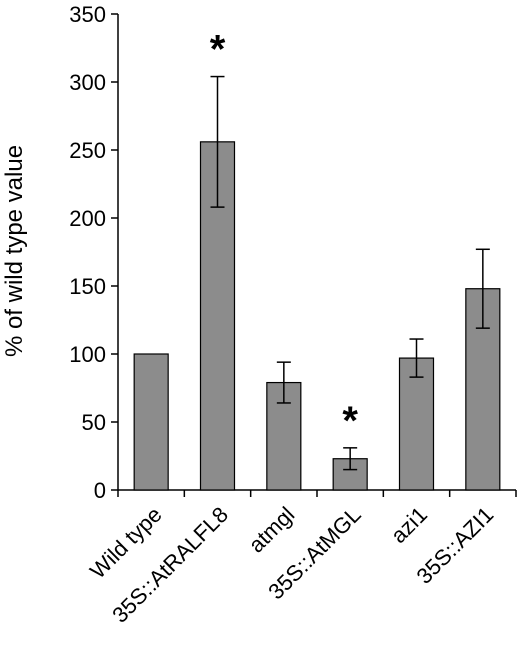 This screenshot has height=653, width=520. Describe the element at coordinates (87, 14) in the screenshot. I see `y-tick-label: 350` at that location.